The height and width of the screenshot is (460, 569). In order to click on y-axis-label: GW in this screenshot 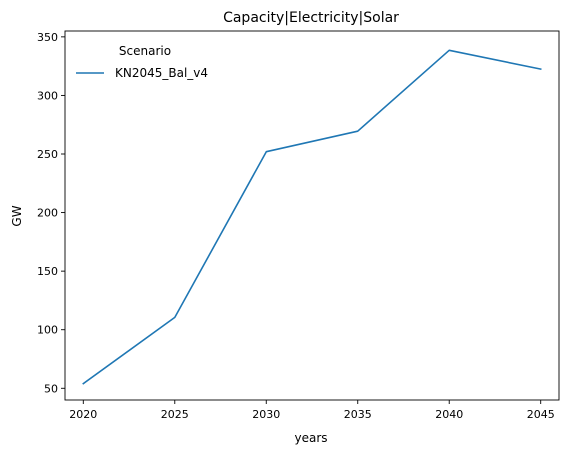, I will do `click(17, 215)`.